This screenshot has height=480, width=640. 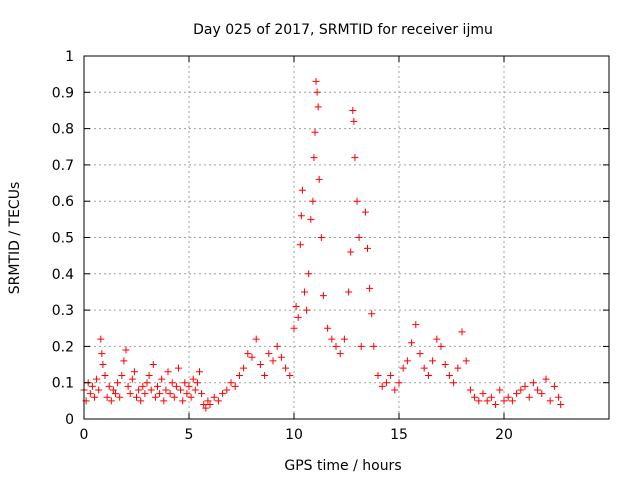 I want to click on y-tick-label: 1, so click(x=69, y=57).